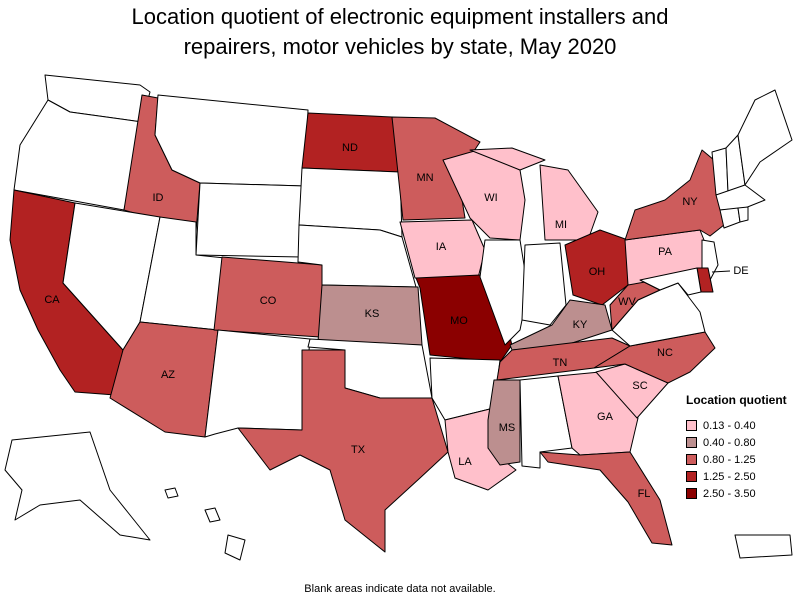 This screenshot has height=600, width=800. What do you see at coordinates (168, 375) in the screenshot?
I see `state-label-az: AZ` at bounding box center [168, 375].